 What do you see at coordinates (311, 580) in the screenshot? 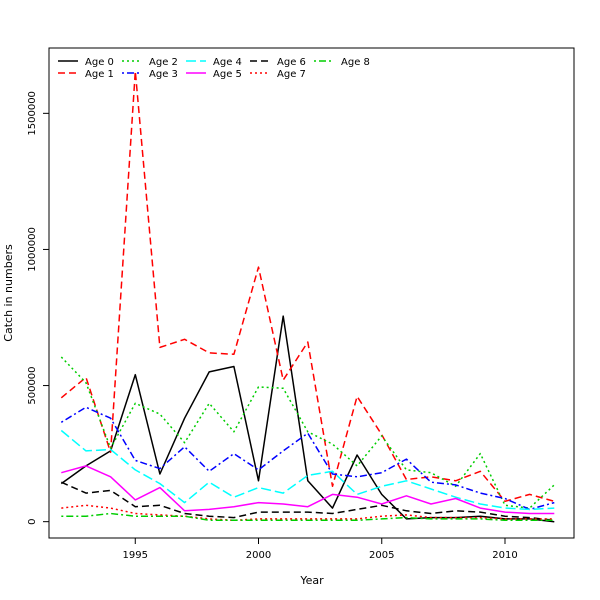
I see `x-axis-title: Year` at bounding box center [311, 580].